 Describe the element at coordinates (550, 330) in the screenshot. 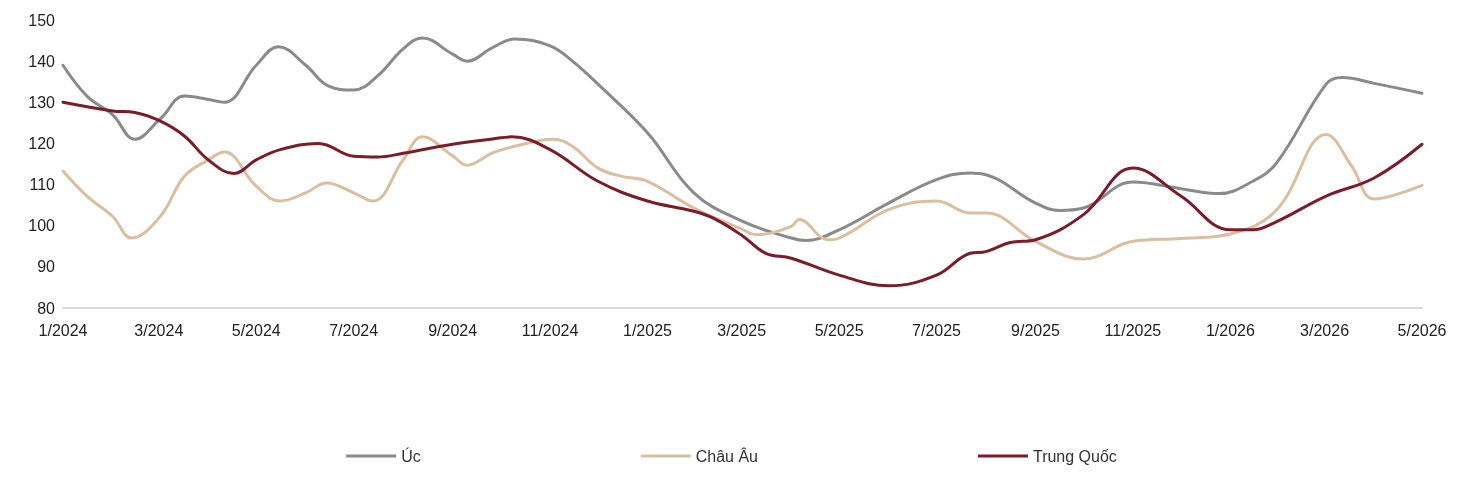

I see `x-tick-label: 11/2024` at that location.